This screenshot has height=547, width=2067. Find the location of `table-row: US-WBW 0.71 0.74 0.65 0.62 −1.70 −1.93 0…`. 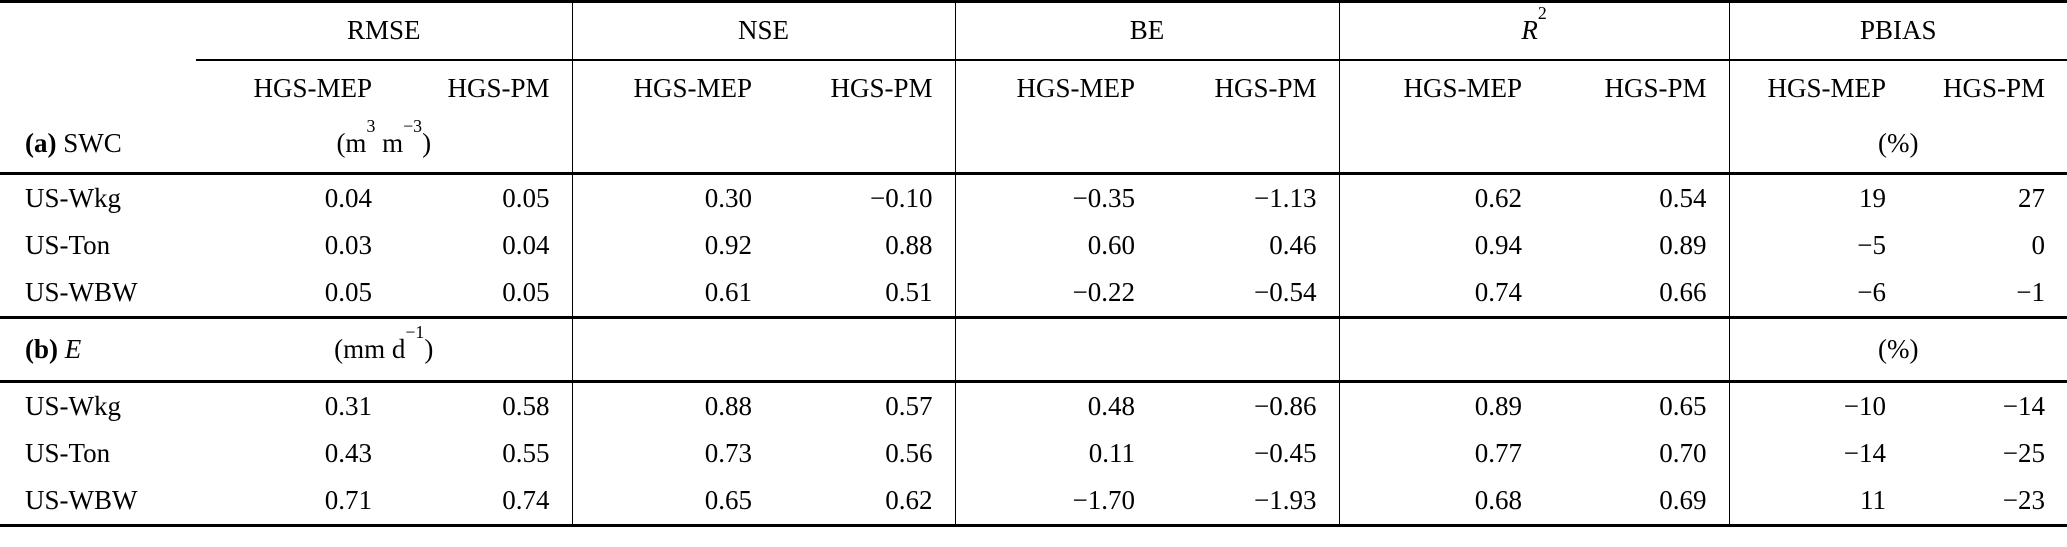

table-row: US-WBW 0.71 0.74 0.65 0.62 −1.70 −1.93 0… is located at coordinates (1033, 501).